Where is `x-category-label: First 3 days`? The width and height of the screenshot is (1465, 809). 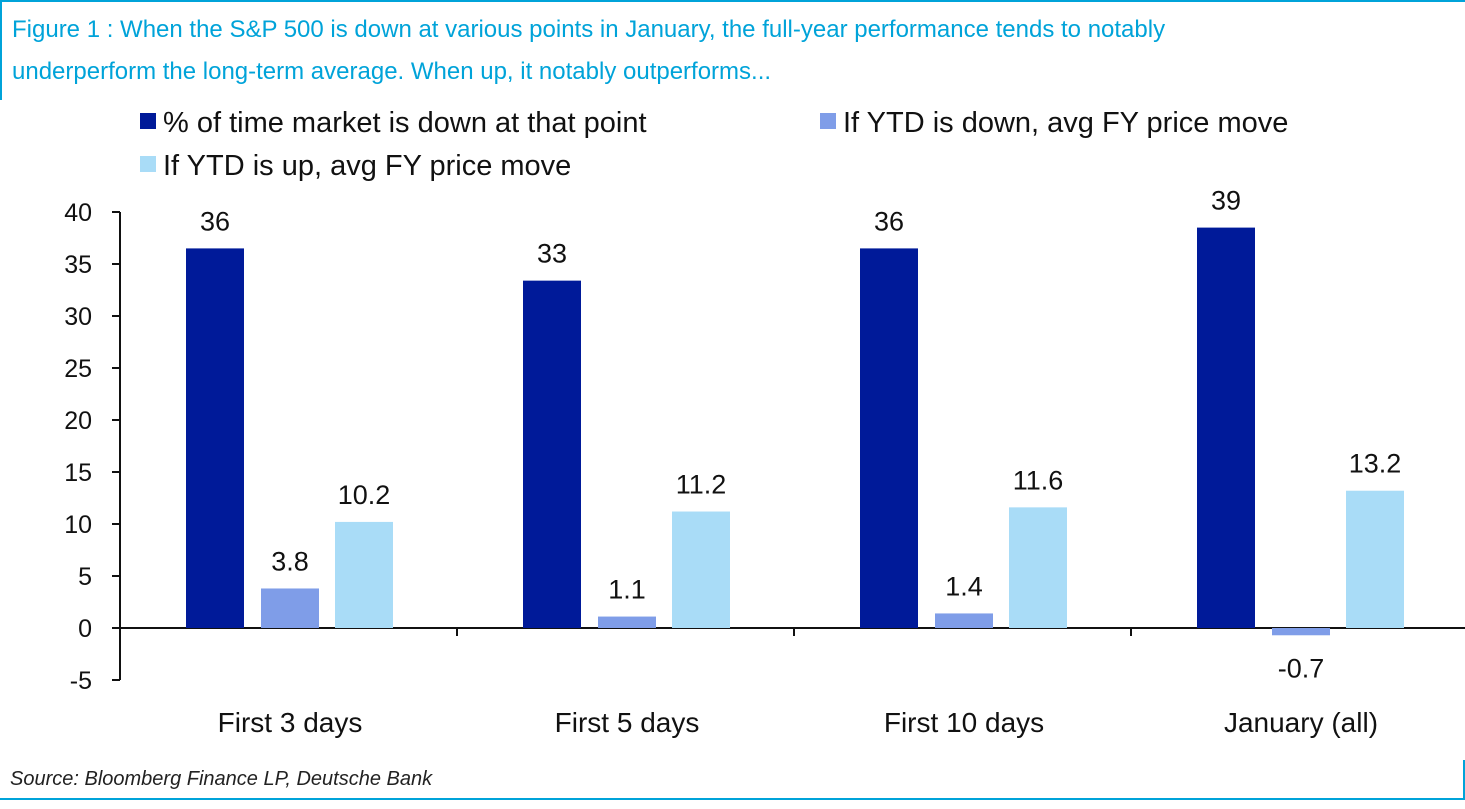
x-category-label: First 3 days is located at coordinates (290, 722).